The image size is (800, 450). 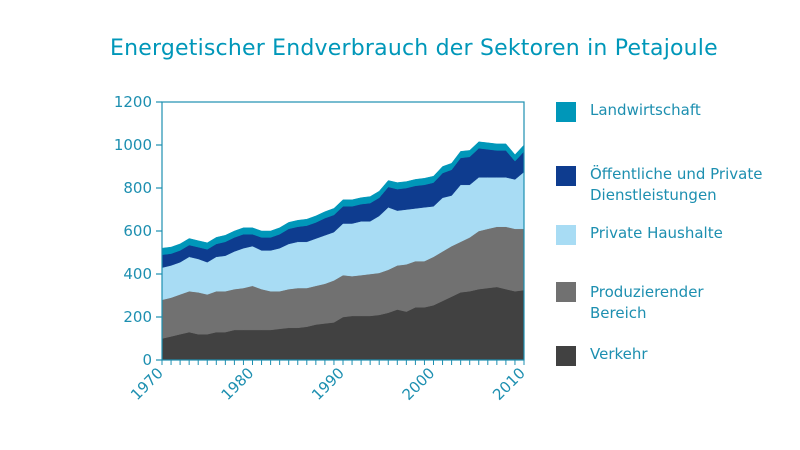 What do you see at coordinates (419, 384) in the screenshot?
I see `x-tick-label: 2000` at bounding box center [419, 384].